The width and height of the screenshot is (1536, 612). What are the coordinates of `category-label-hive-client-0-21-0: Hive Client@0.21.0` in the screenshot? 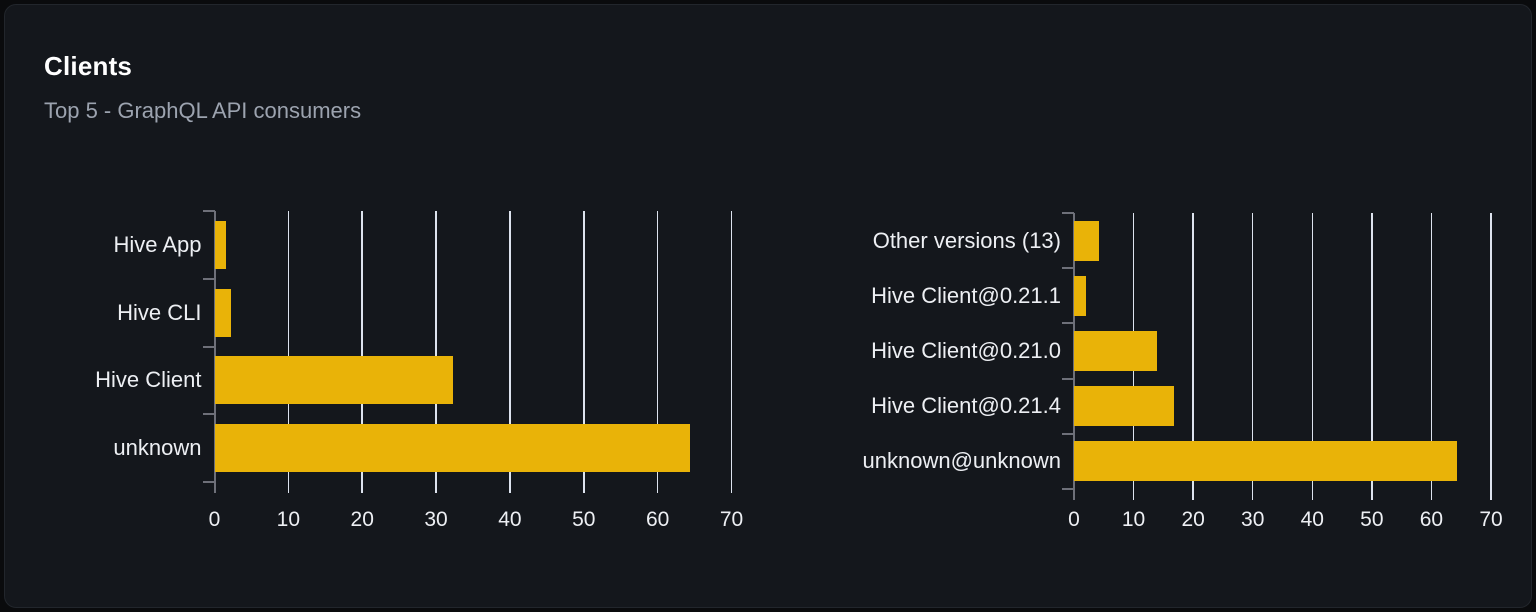 It's located at (966, 350).